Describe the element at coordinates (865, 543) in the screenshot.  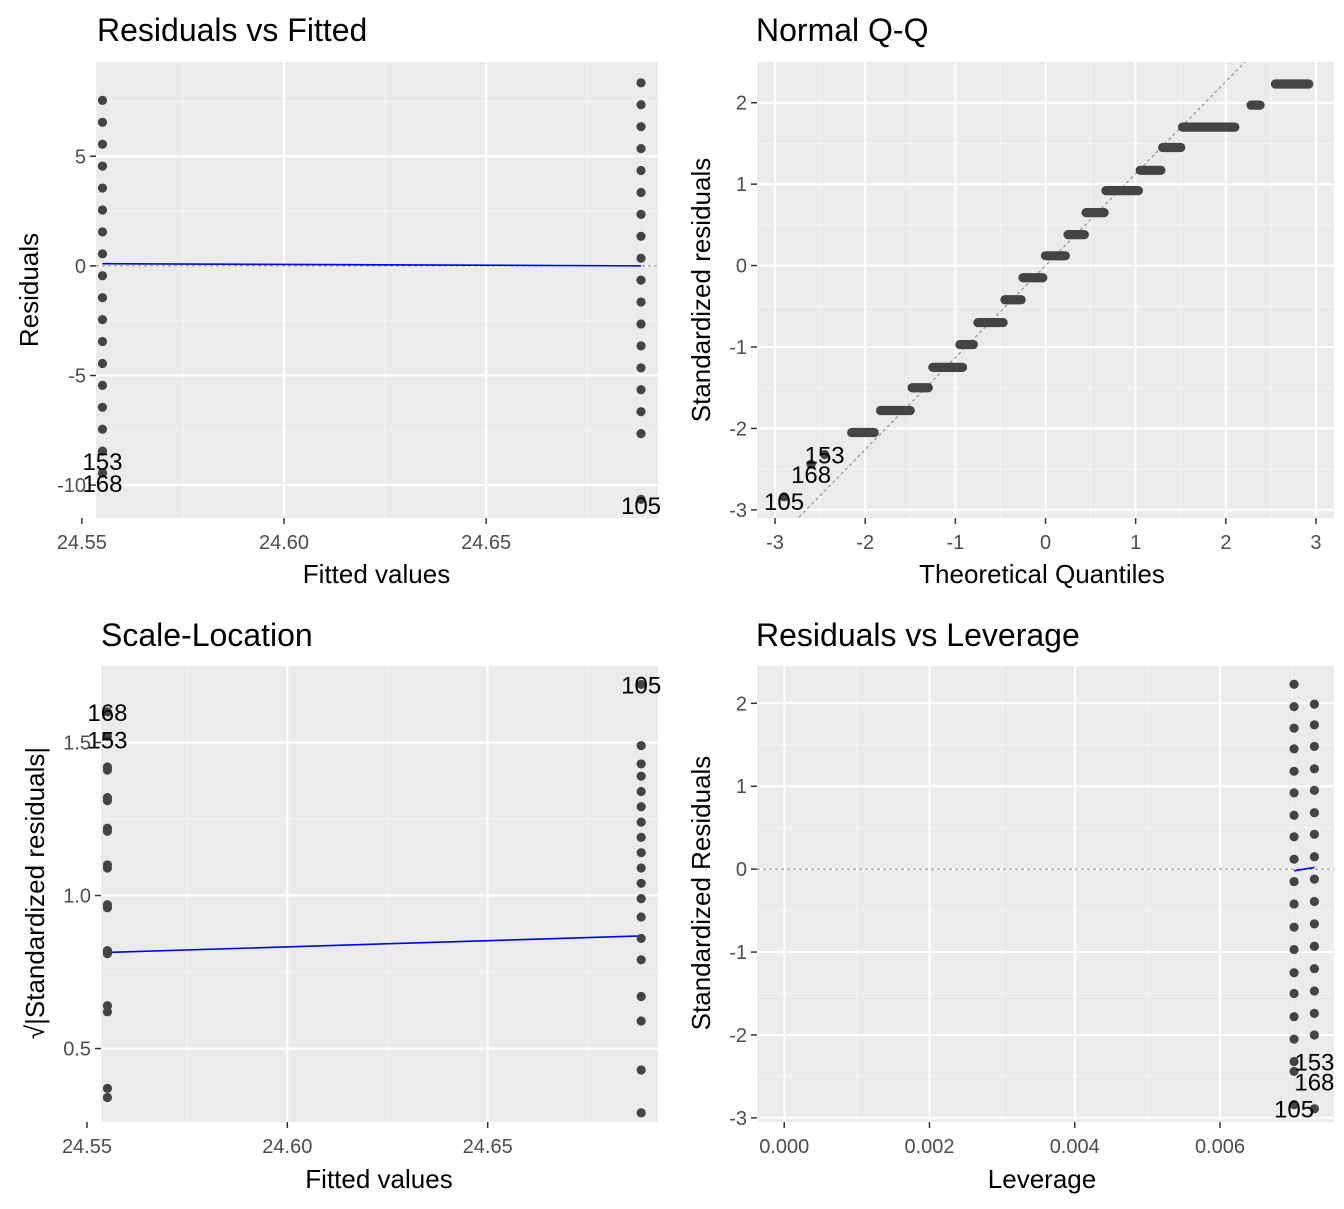
I see `x-tick-label: -2` at that location.